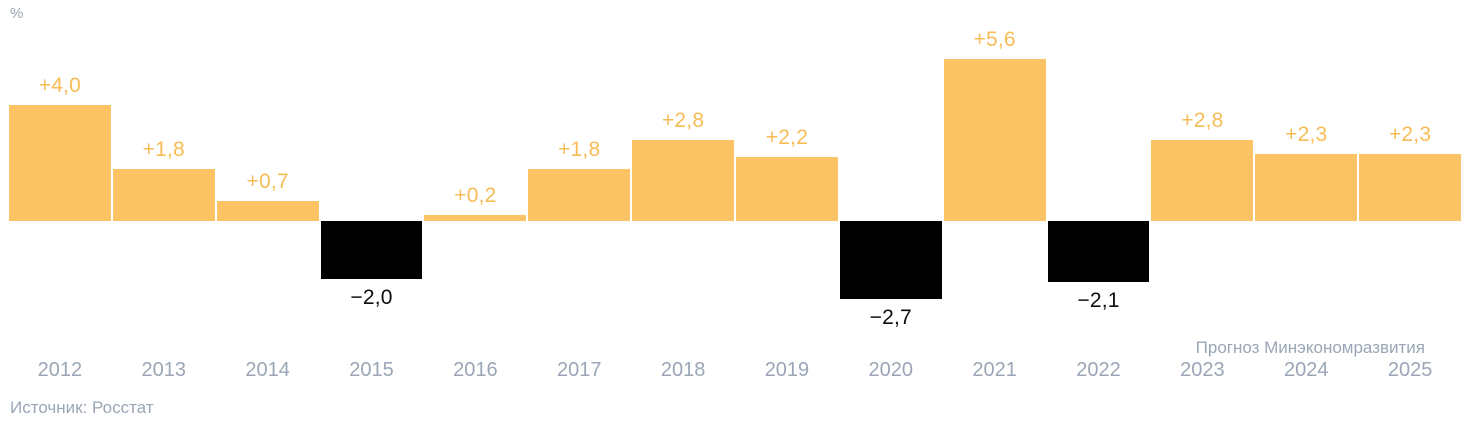  I want to click on x-axis-label-2020: 2020, so click(891, 370).